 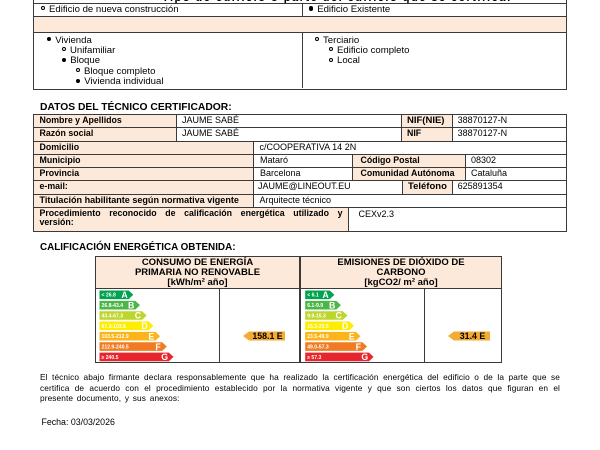 What do you see at coordinates (318, 337) in the screenshot?
I see `svg-text: 23.5-49.9` at bounding box center [318, 337].